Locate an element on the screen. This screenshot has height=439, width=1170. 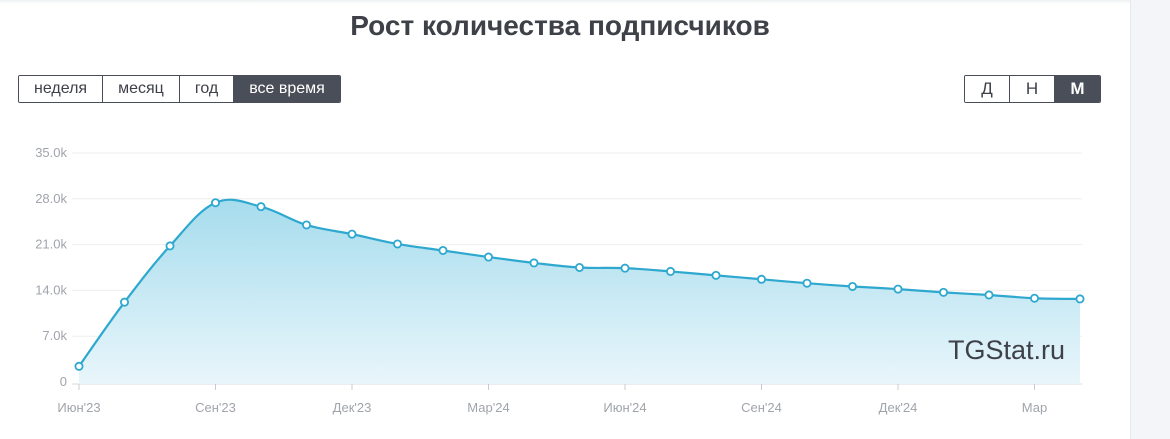
x-tick-label: Июн'24 is located at coordinates (624, 407).